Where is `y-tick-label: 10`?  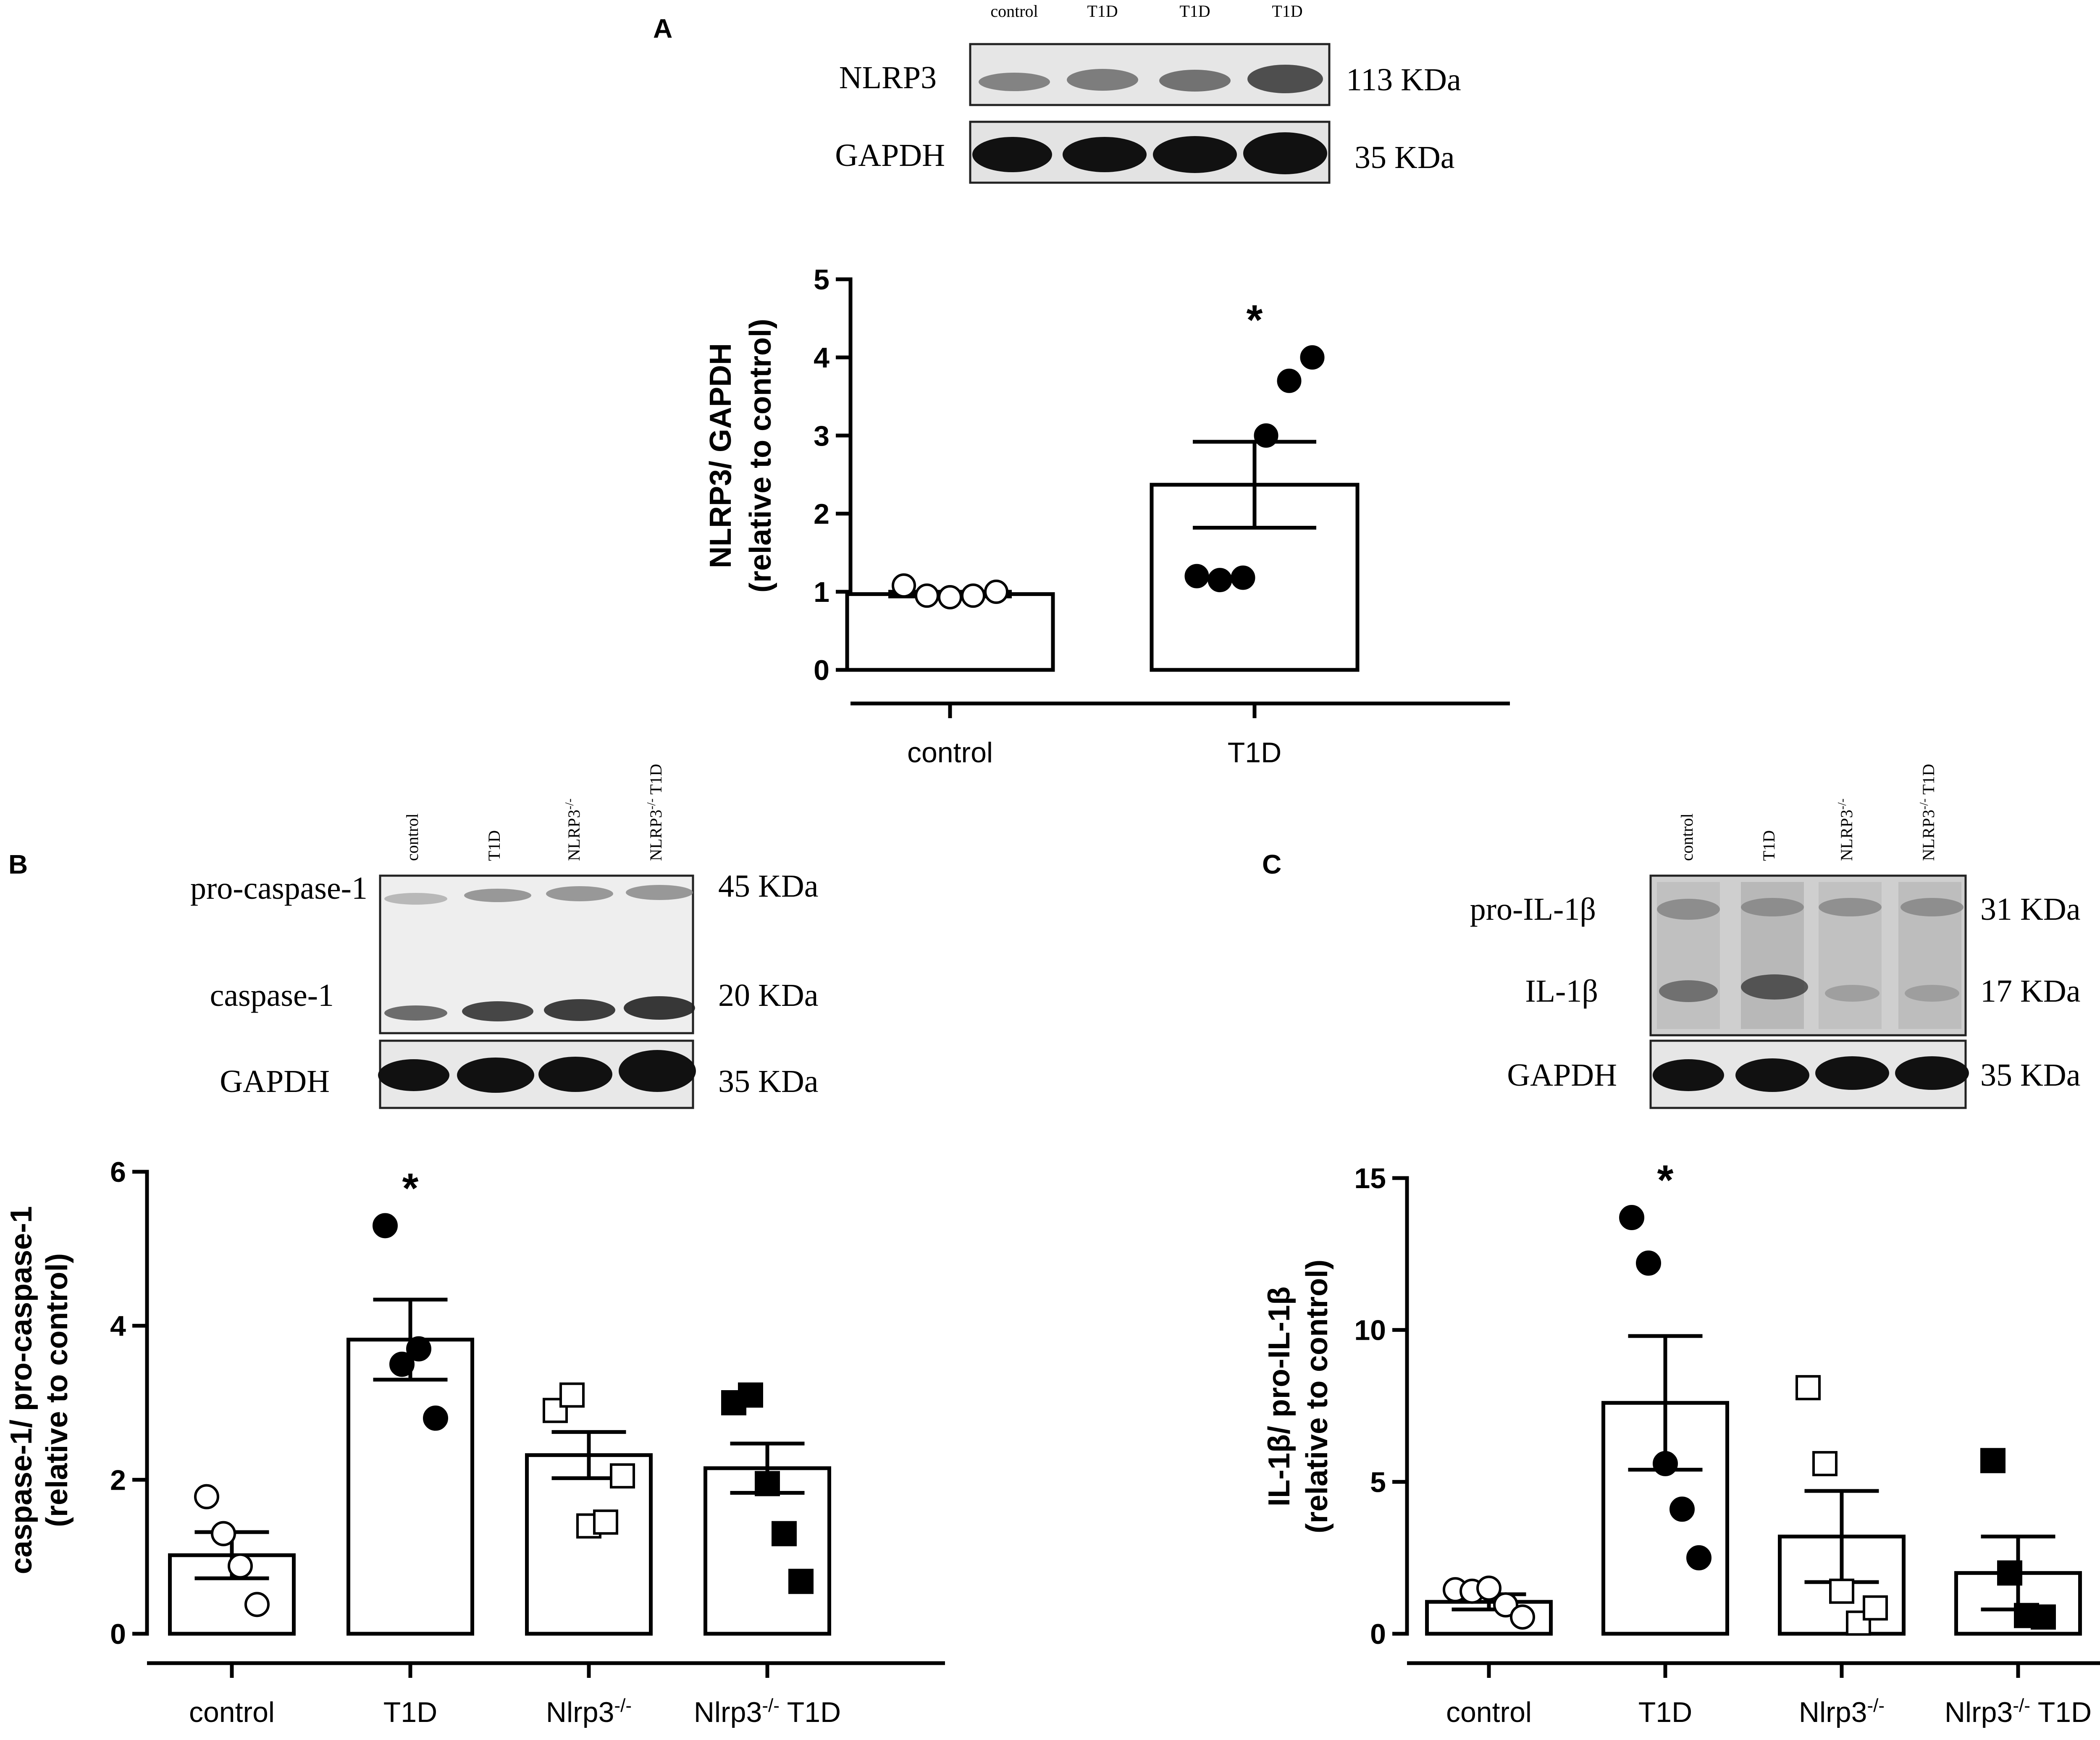 y-tick-label: 10 is located at coordinates (1370, 1330).